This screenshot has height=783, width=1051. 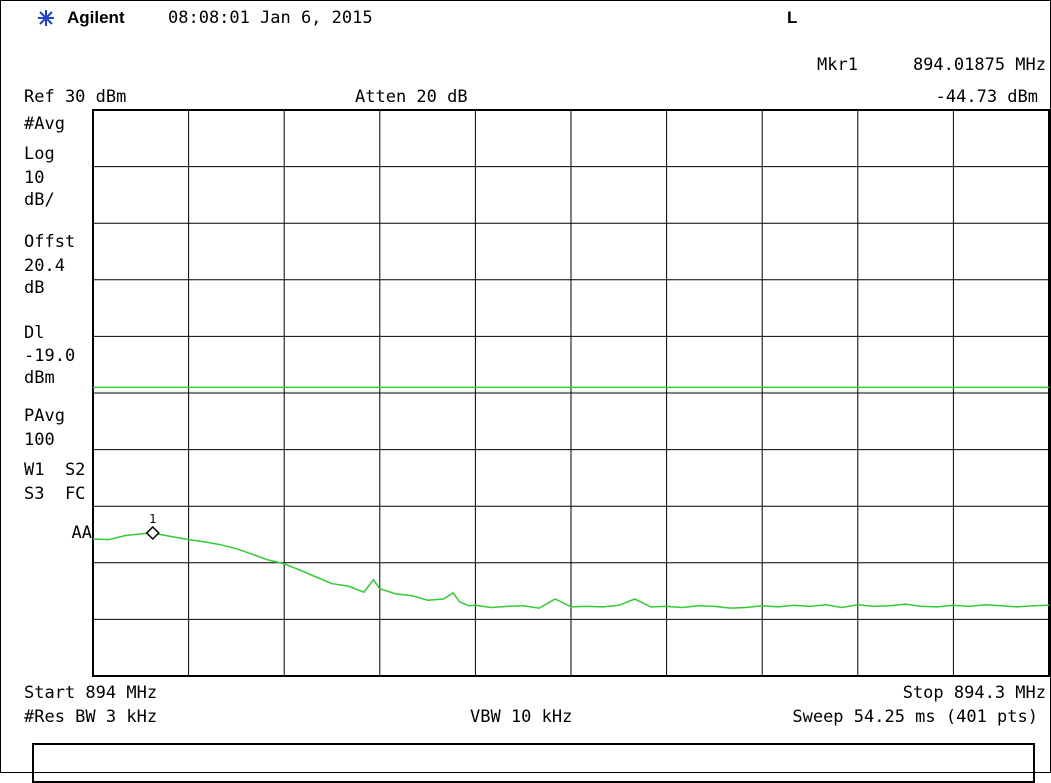 What do you see at coordinates (81, 533) in the screenshot?
I see `trace-status-row-3: AA` at bounding box center [81, 533].